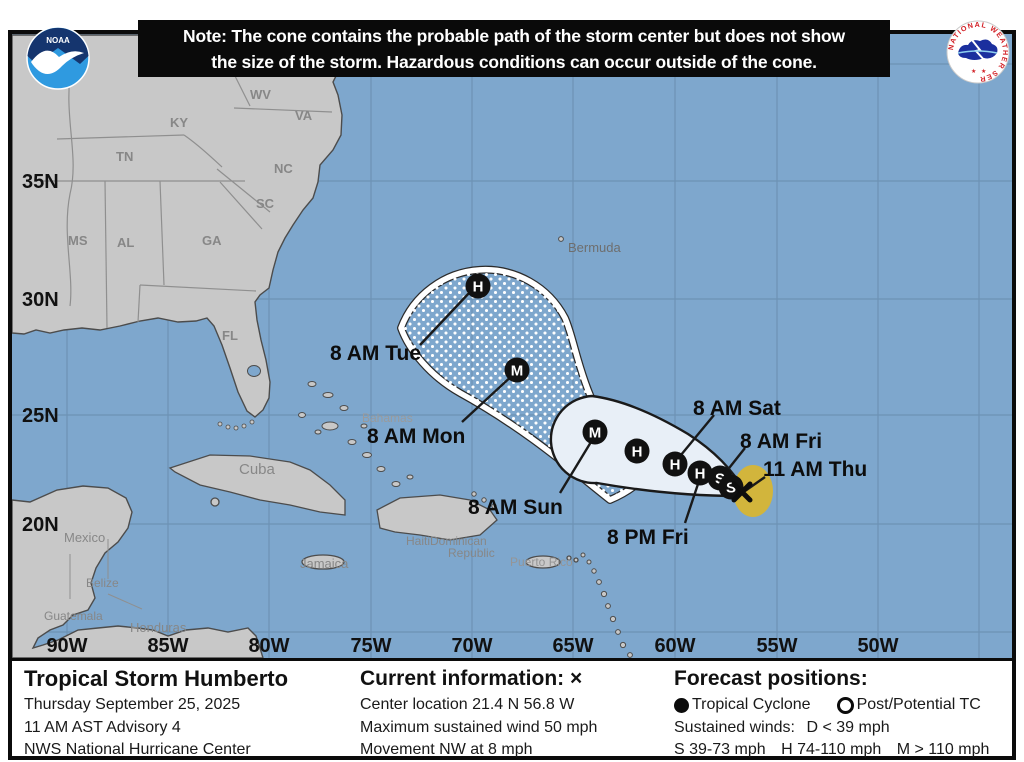  I want to click on lat-label: 25N, so click(40, 416).